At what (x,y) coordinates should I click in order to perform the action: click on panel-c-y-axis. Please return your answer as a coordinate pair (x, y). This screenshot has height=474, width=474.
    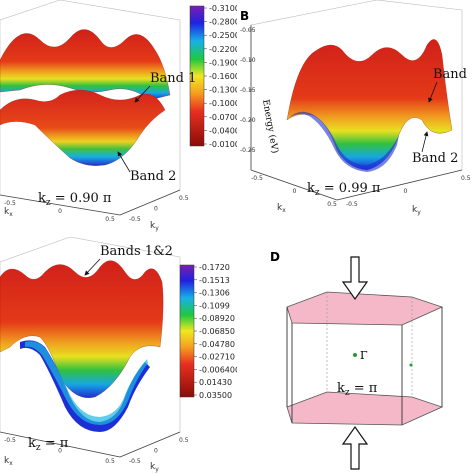
    Looking at the image, I should click on (150, 444).